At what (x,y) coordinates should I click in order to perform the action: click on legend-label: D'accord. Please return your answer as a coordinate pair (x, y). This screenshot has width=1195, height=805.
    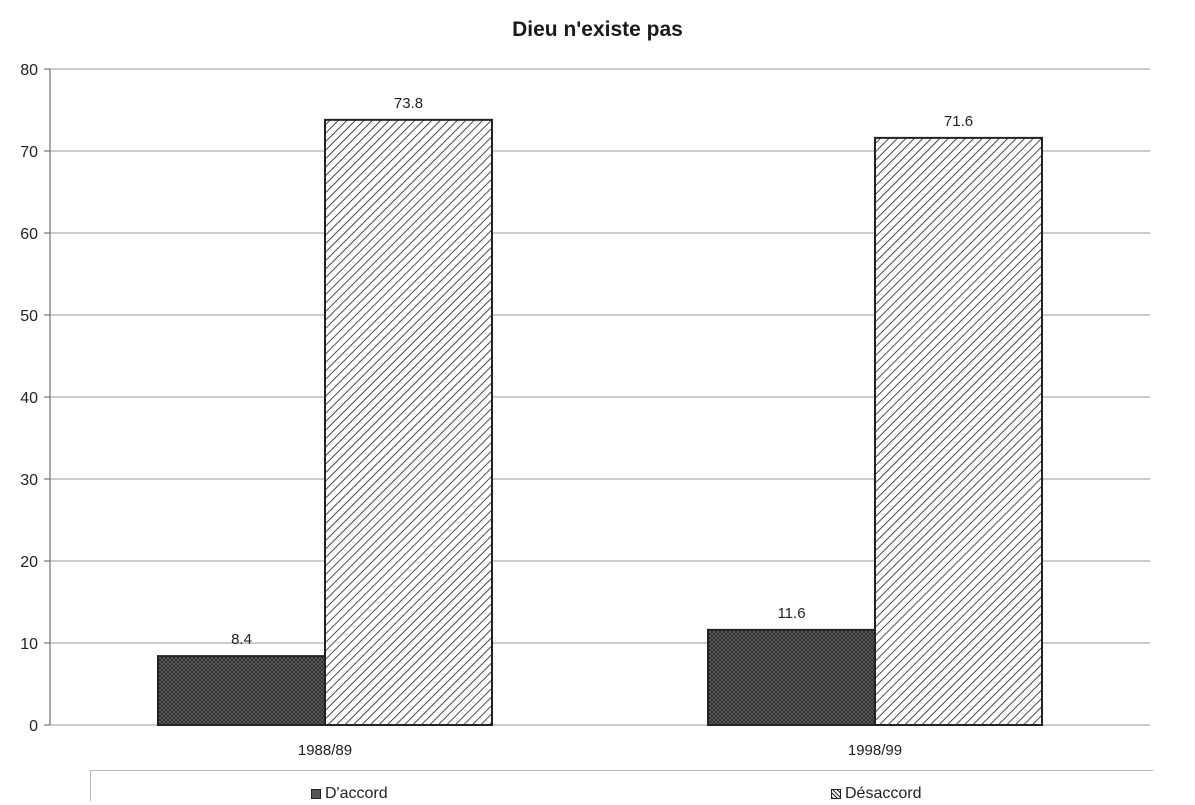
    Looking at the image, I should click on (356, 793).